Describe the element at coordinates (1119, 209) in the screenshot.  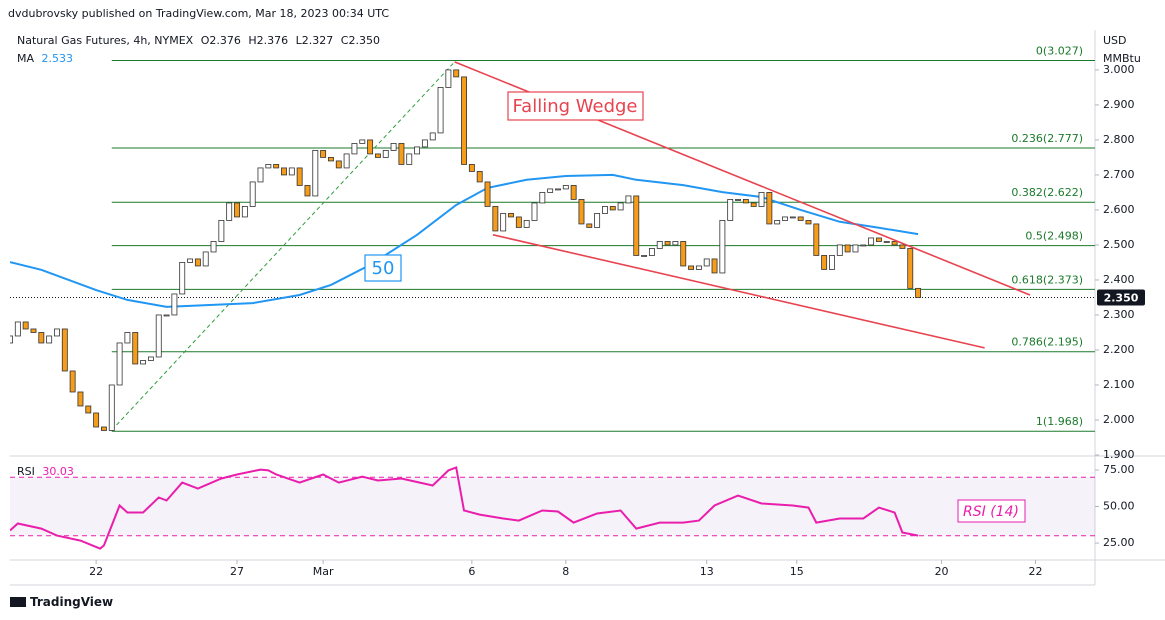
I see `y-tick-label: 2.600` at that location.